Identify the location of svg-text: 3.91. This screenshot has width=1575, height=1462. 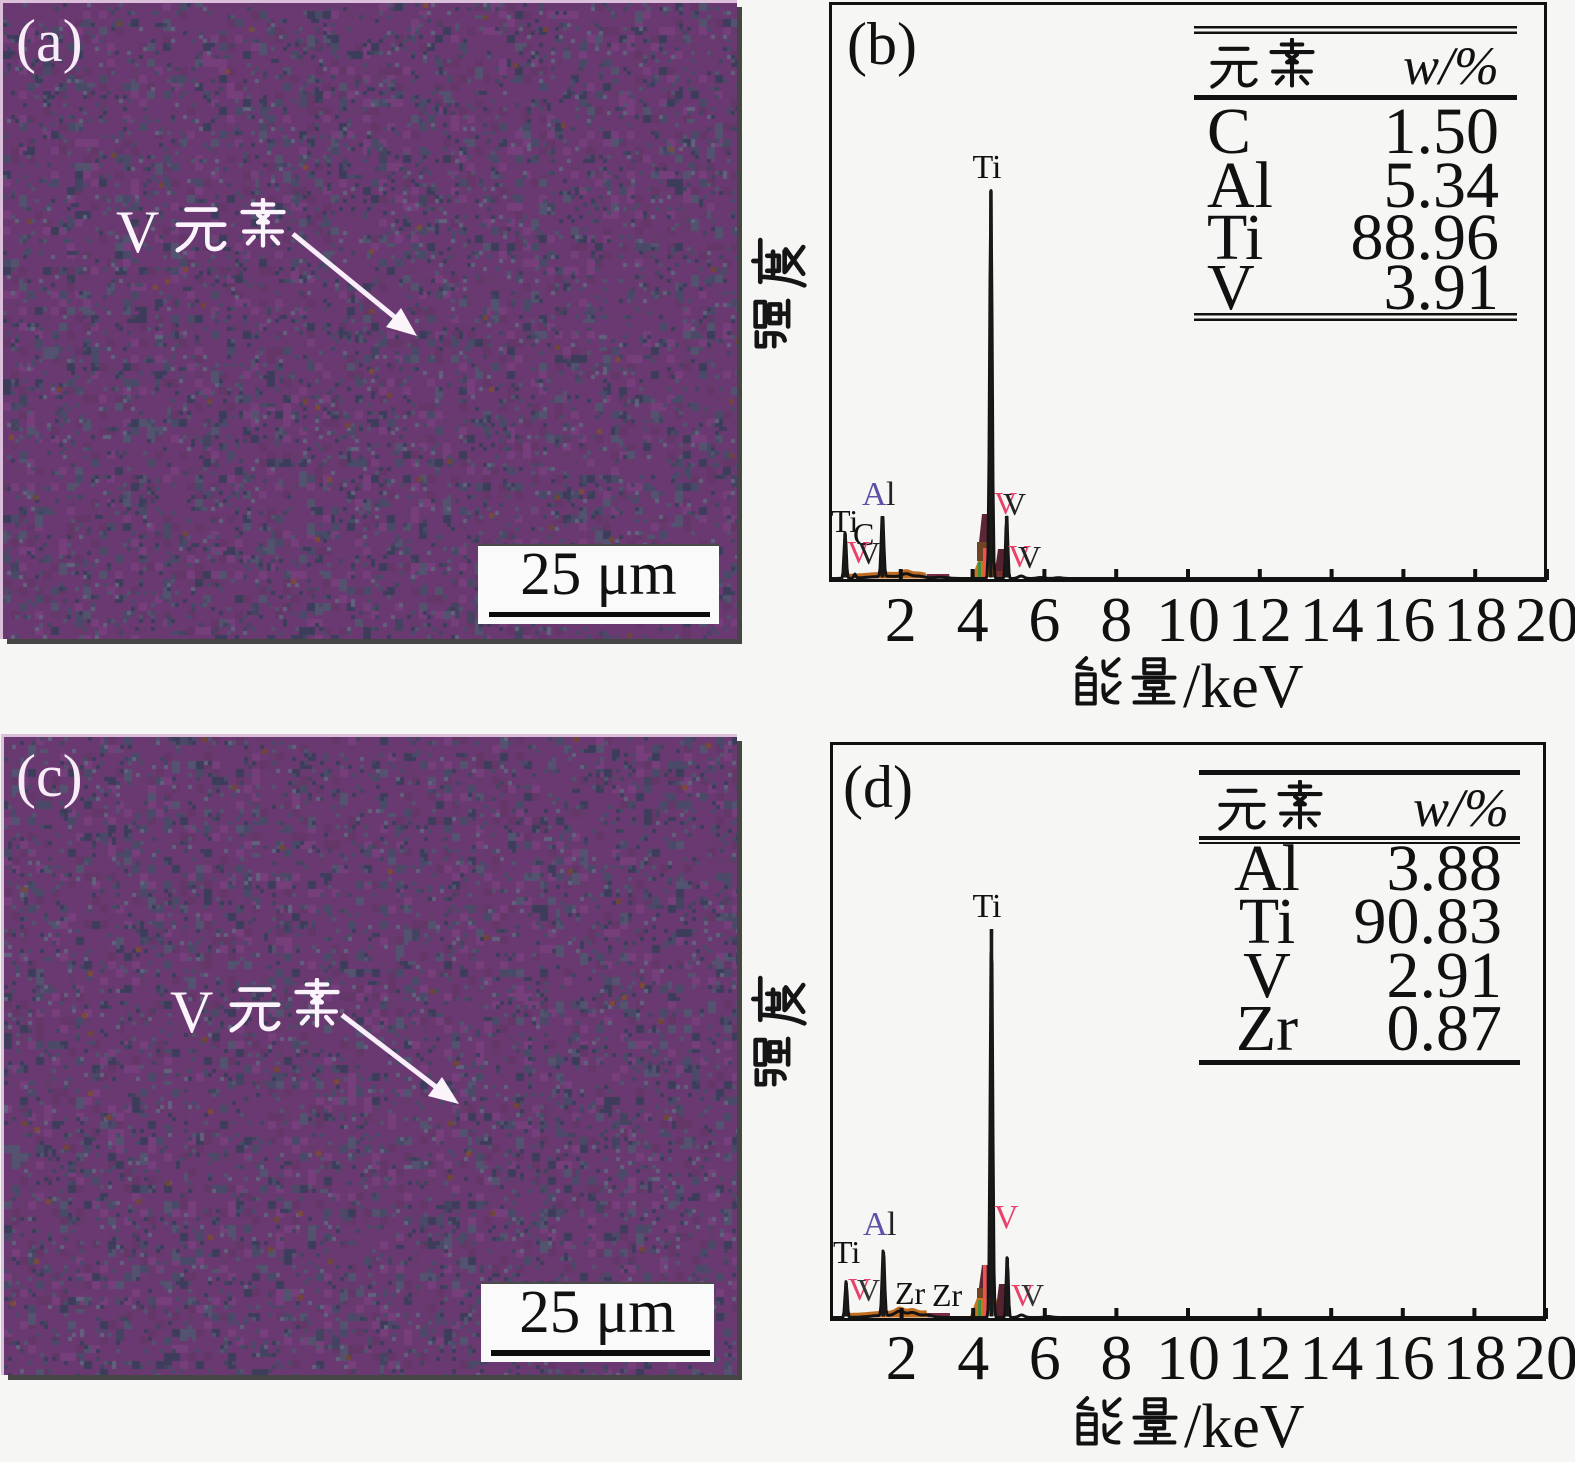
(1442, 287).